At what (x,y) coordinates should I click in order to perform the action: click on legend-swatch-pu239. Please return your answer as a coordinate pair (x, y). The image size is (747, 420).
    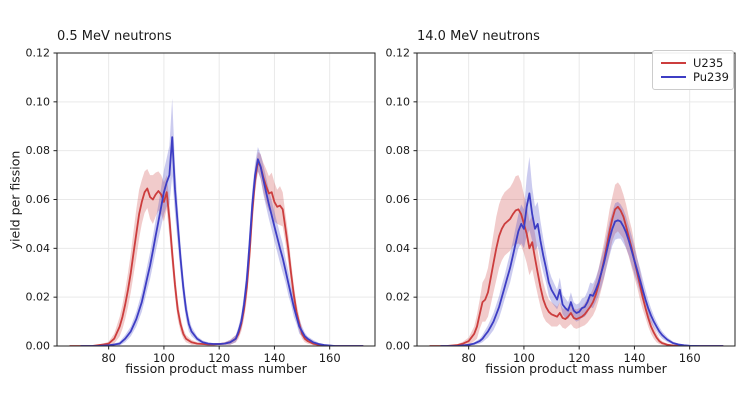
    Looking at the image, I should click on (673, 77).